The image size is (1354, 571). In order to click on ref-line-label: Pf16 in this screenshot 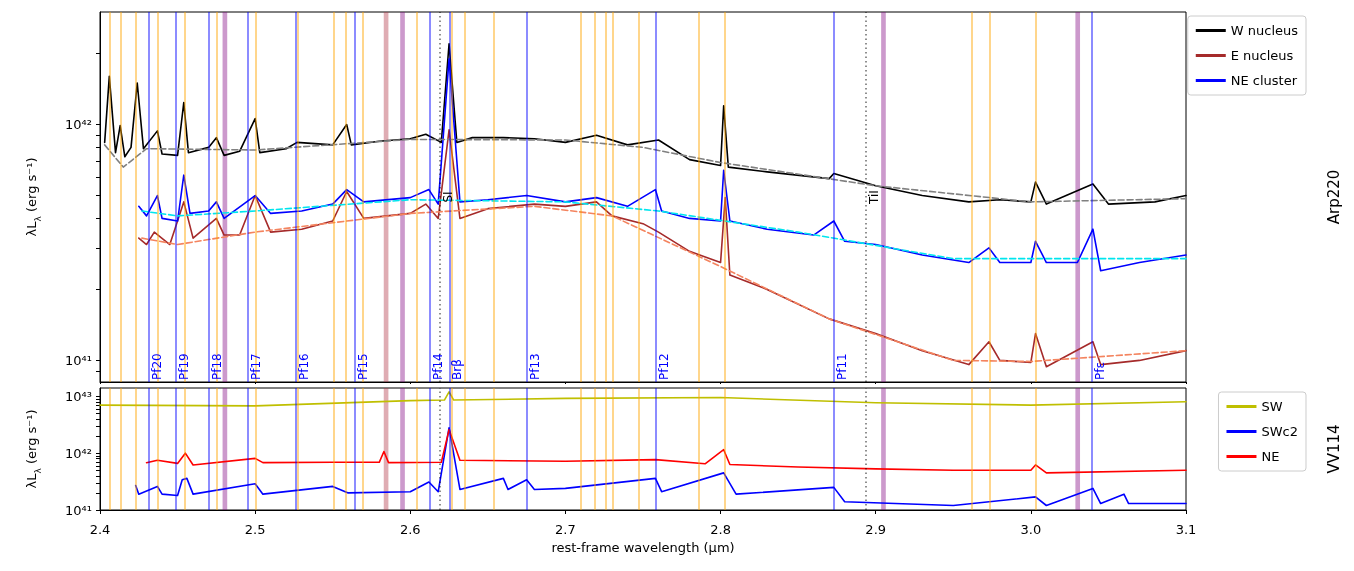, I will do `click(303, 366)`.